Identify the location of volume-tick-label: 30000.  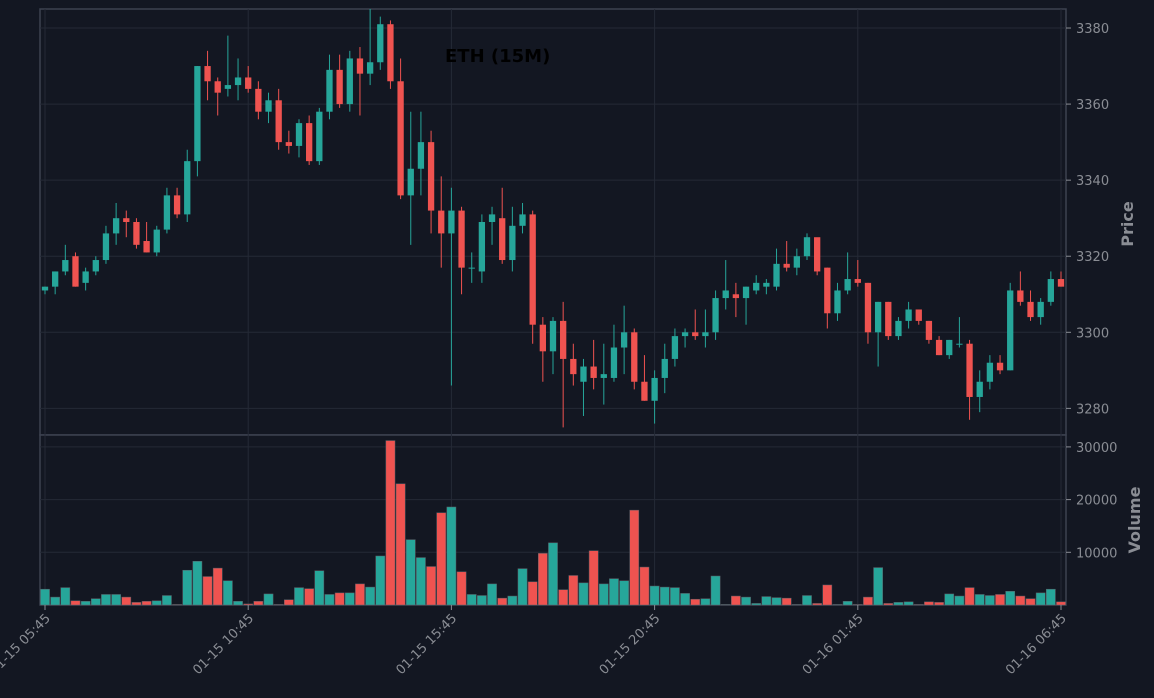
(1096, 448).